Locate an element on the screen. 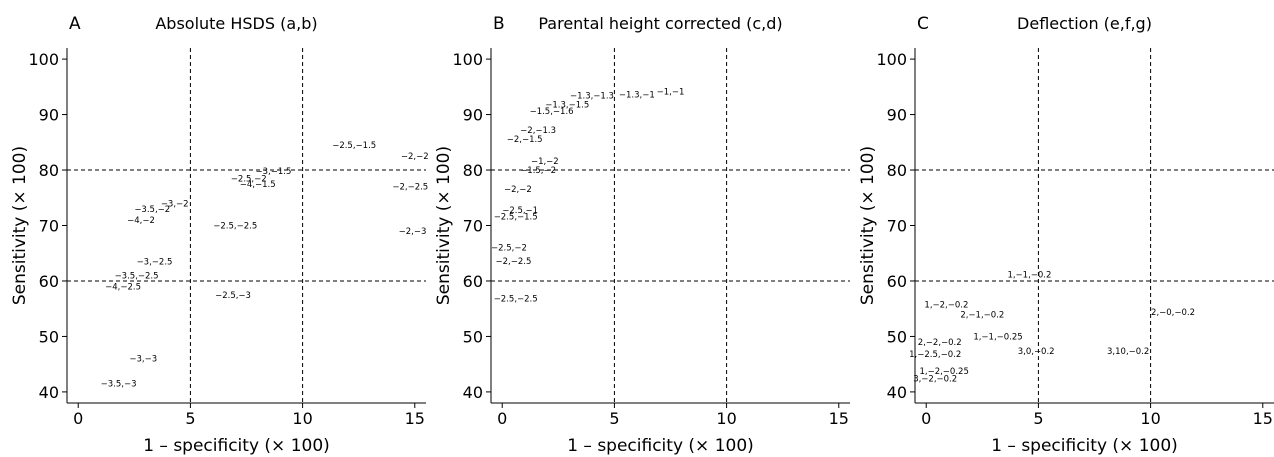  point-label: 1,−2.5,−0.2 is located at coordinates (935, 355).